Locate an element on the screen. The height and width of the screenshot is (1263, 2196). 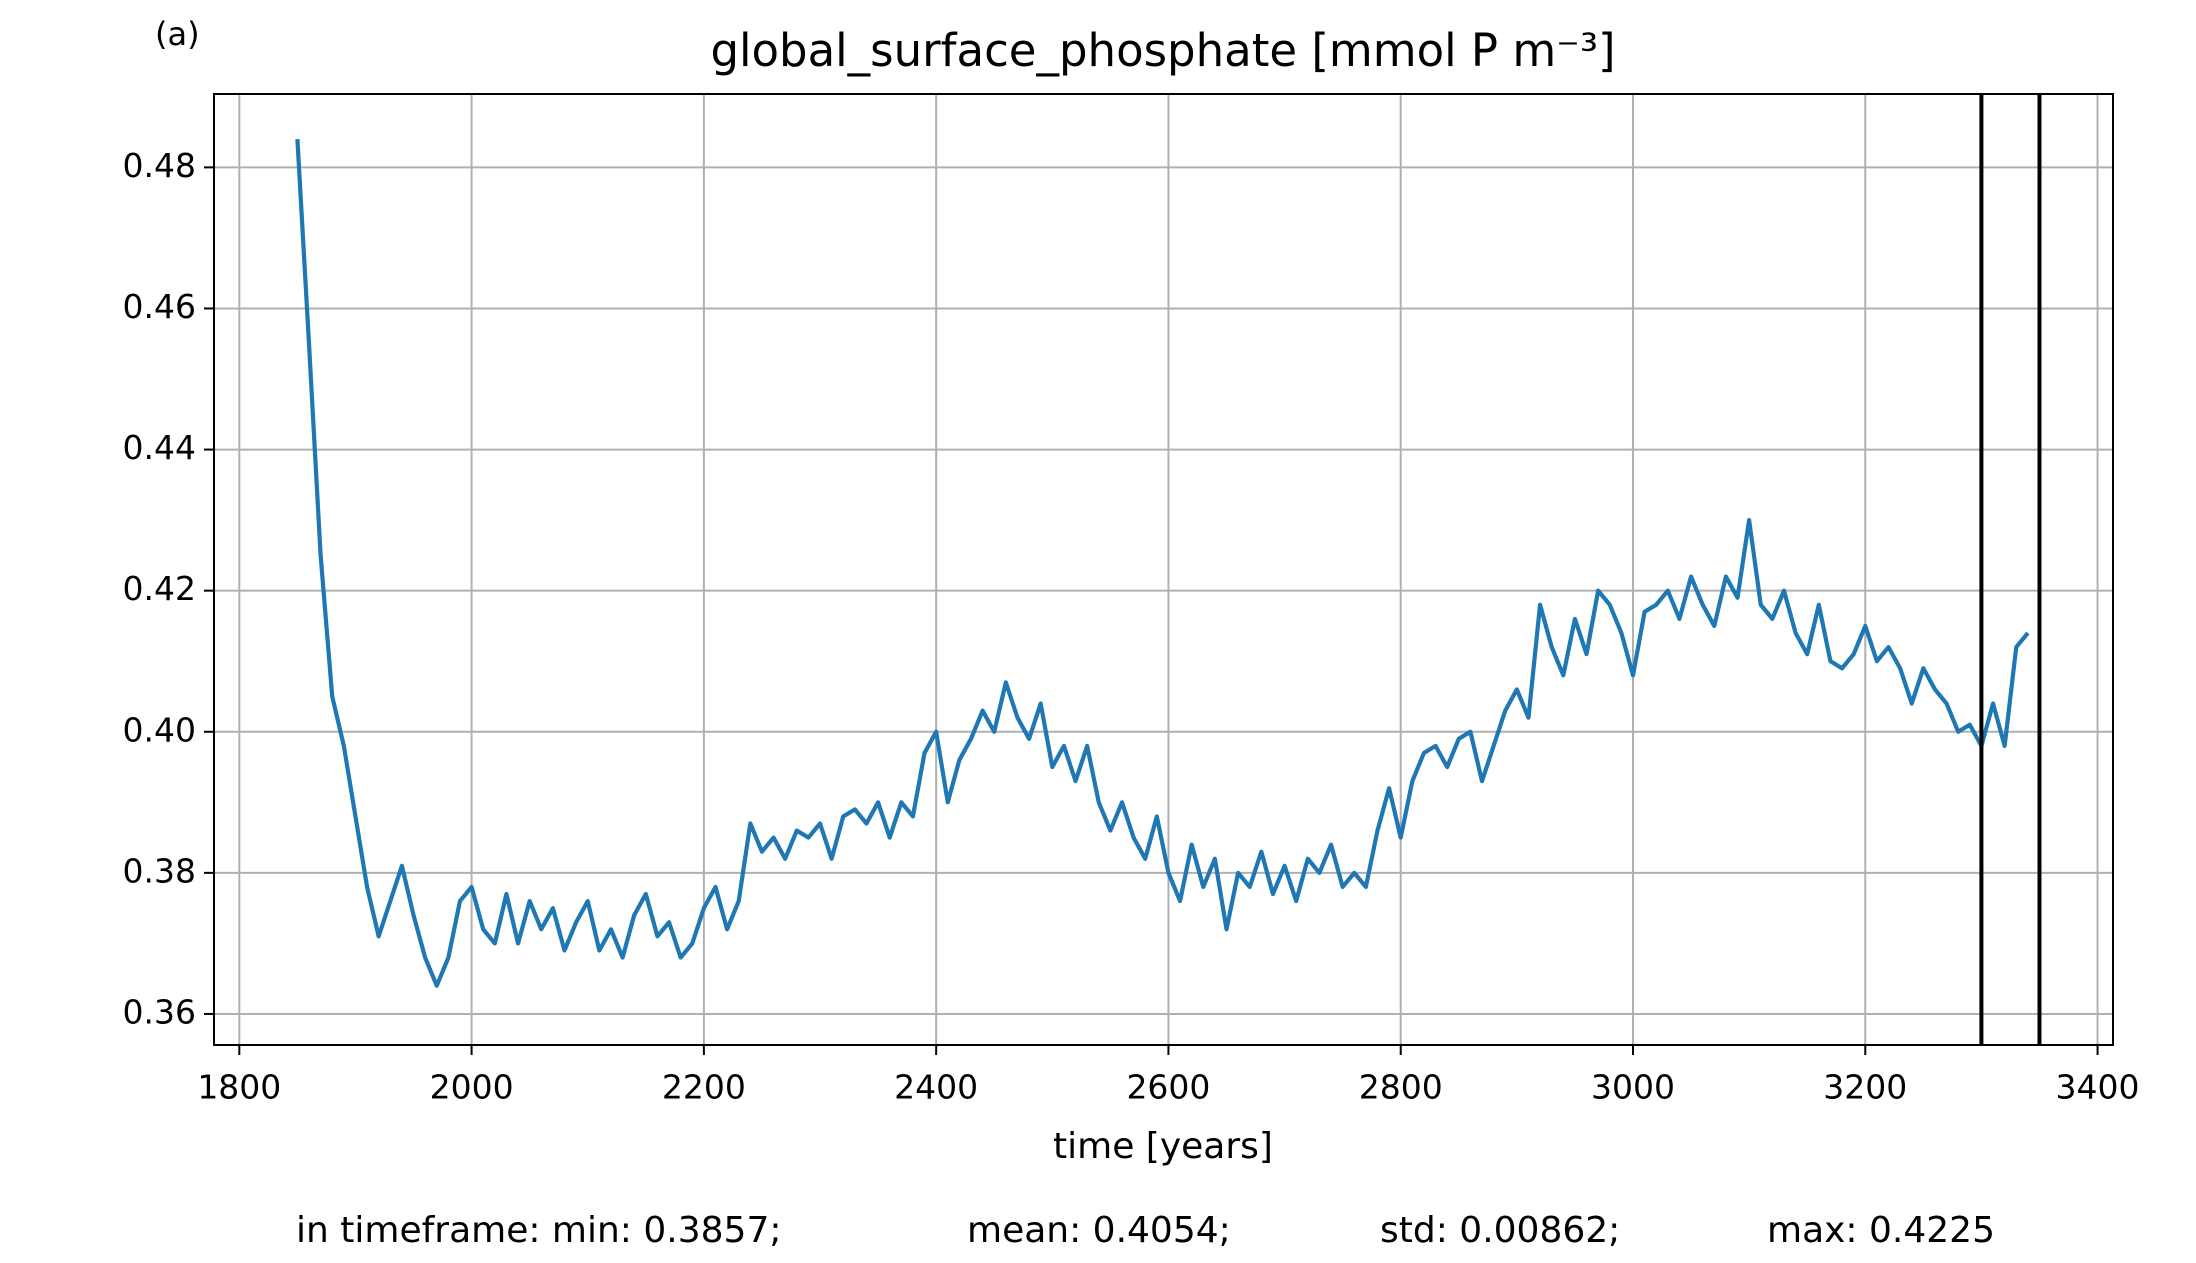
chart-title: global_surface_phosphate [mmol P m⁻³] is located at coordinates (1162, 50).